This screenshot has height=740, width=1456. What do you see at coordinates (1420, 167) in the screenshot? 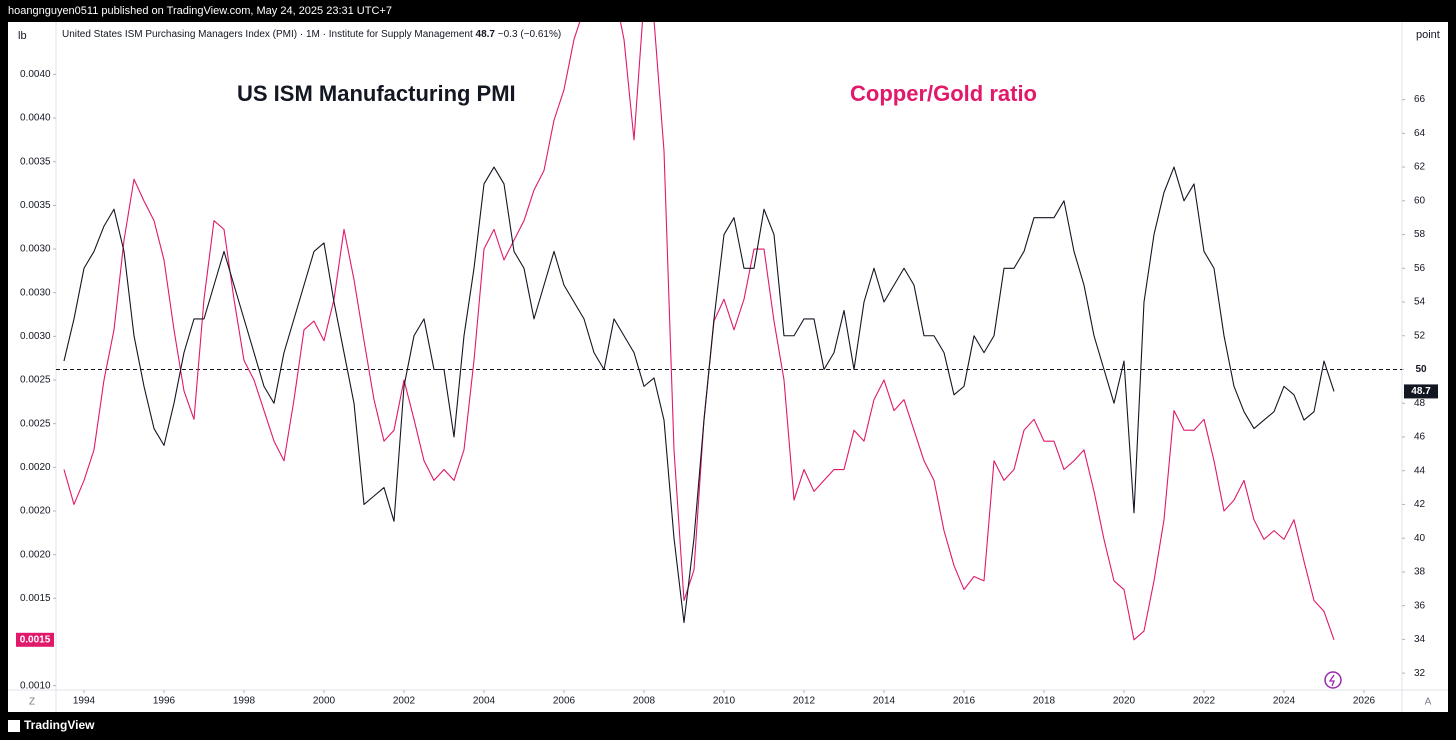
I see `y2-tick-label: 62` at bounding box center [1420, 167].